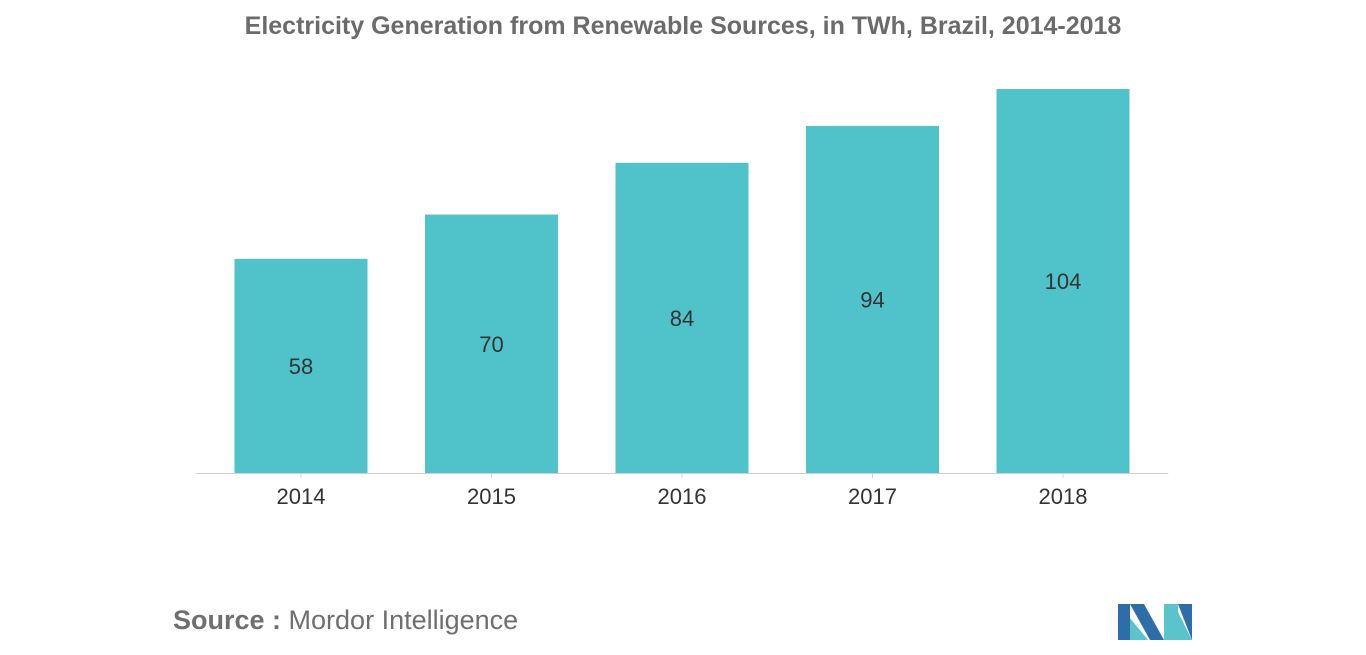 The width and height of the screenshot is (1366, 655). I want to click on bar-2018, so click(1063, 281).